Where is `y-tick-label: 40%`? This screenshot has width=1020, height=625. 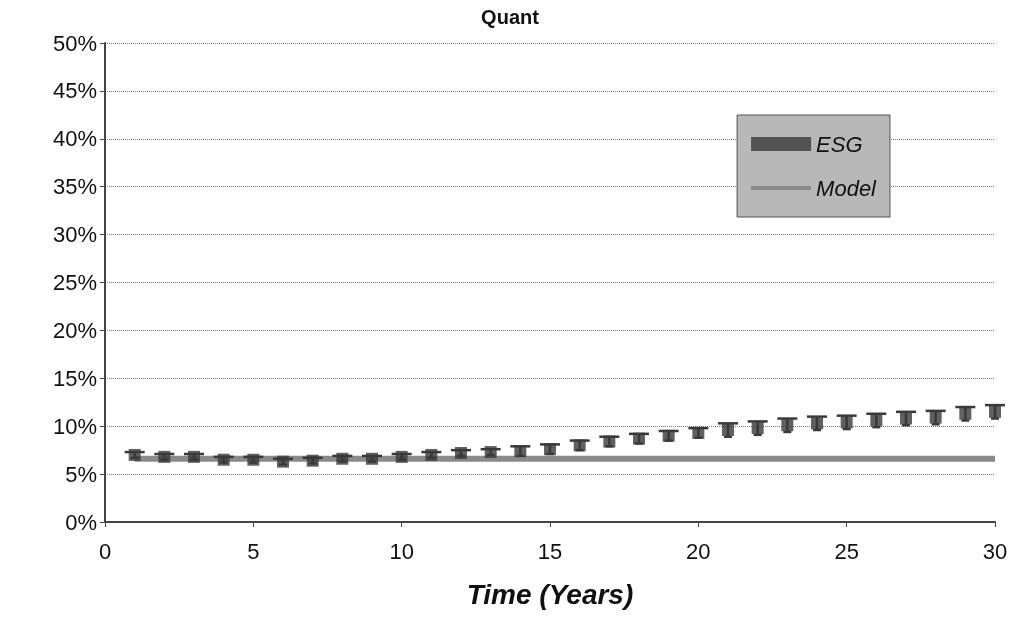 y-tick-label: 40% is located at coordinates (74, 139).